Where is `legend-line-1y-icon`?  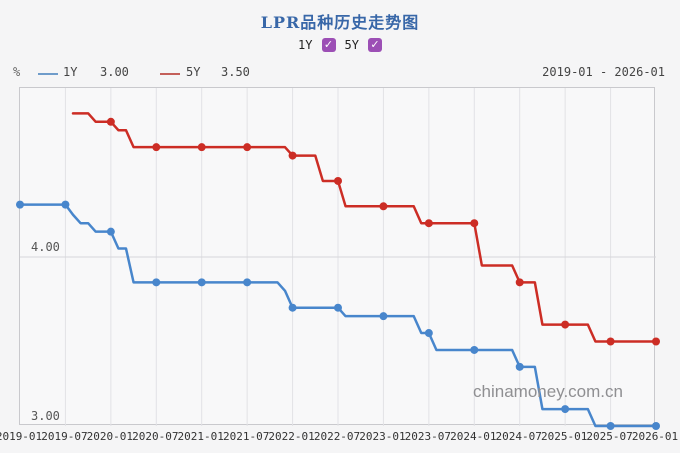 legend-line-1y-icon is located at coordinates (48, 74).